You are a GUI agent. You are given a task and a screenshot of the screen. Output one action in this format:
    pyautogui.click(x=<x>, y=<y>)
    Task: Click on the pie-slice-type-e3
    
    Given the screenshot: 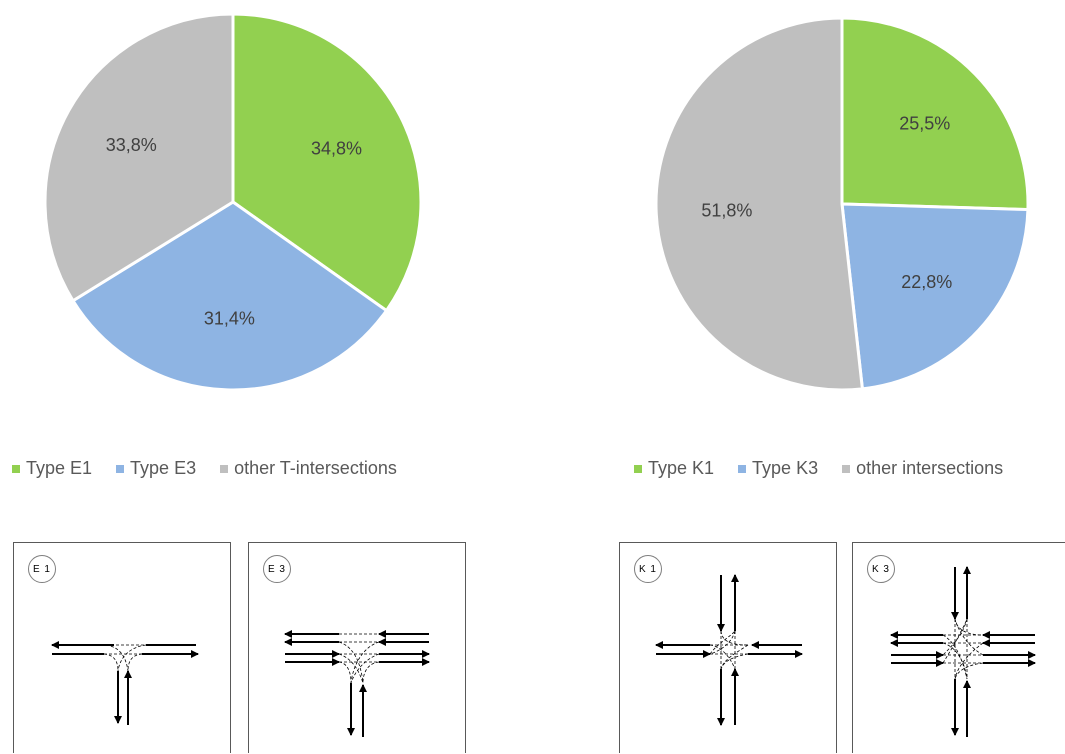 What is the action you would take?
    pyautogui.click(x=229, y=296)
    